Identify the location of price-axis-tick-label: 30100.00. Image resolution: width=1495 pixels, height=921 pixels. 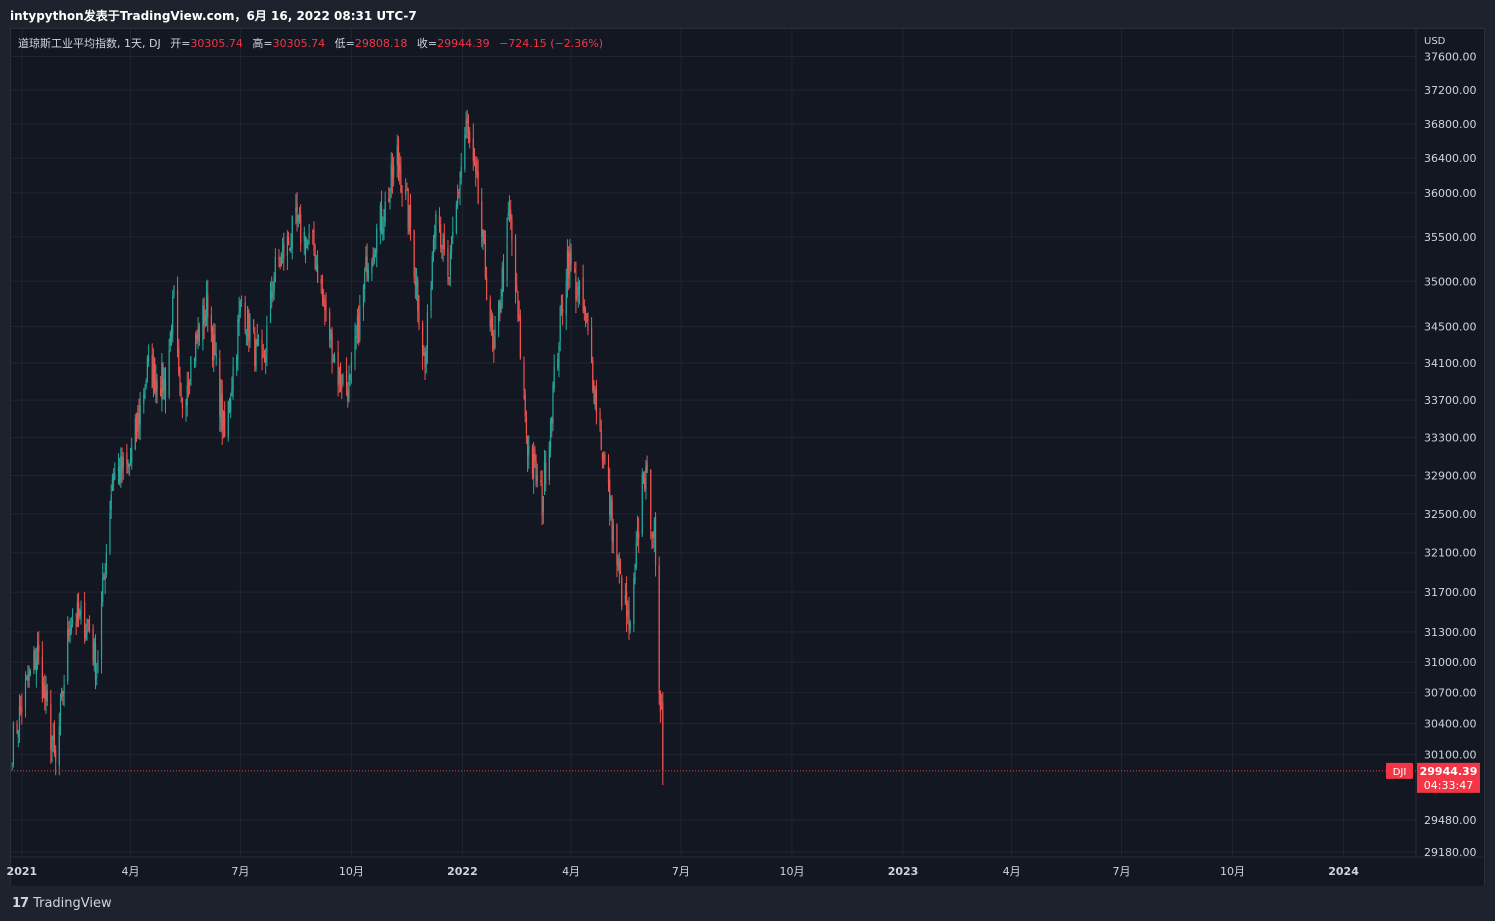
(1450, 755).